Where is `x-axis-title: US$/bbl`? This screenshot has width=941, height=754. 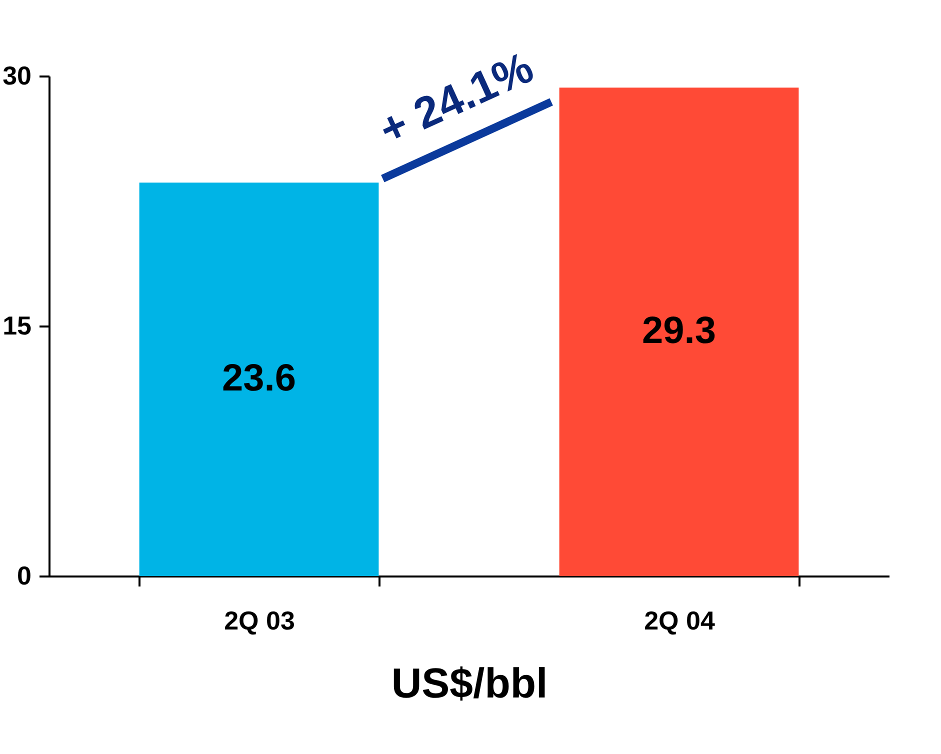
x-axis-title: US$/bbl is located at coordinates (469, 683).